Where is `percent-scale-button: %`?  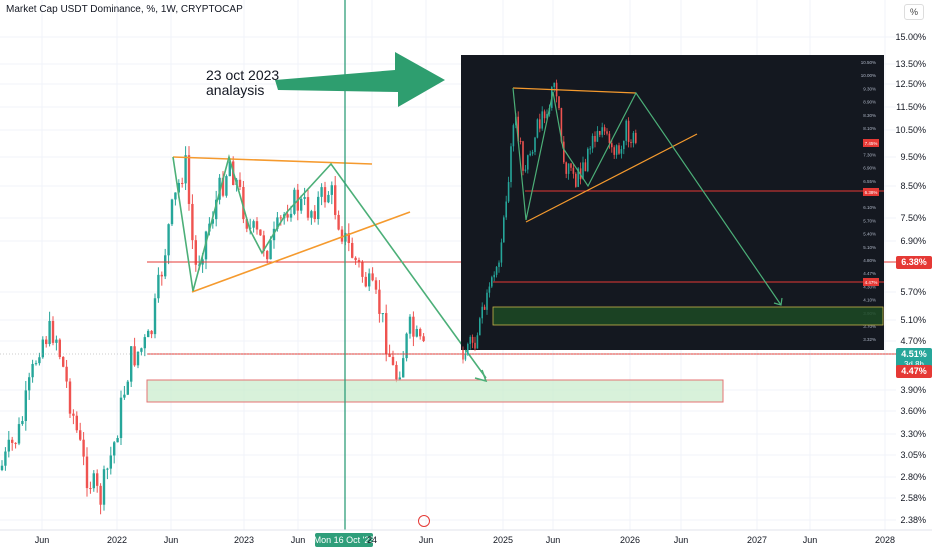
percent-scale-button: % is located at coordinates (914, 12).